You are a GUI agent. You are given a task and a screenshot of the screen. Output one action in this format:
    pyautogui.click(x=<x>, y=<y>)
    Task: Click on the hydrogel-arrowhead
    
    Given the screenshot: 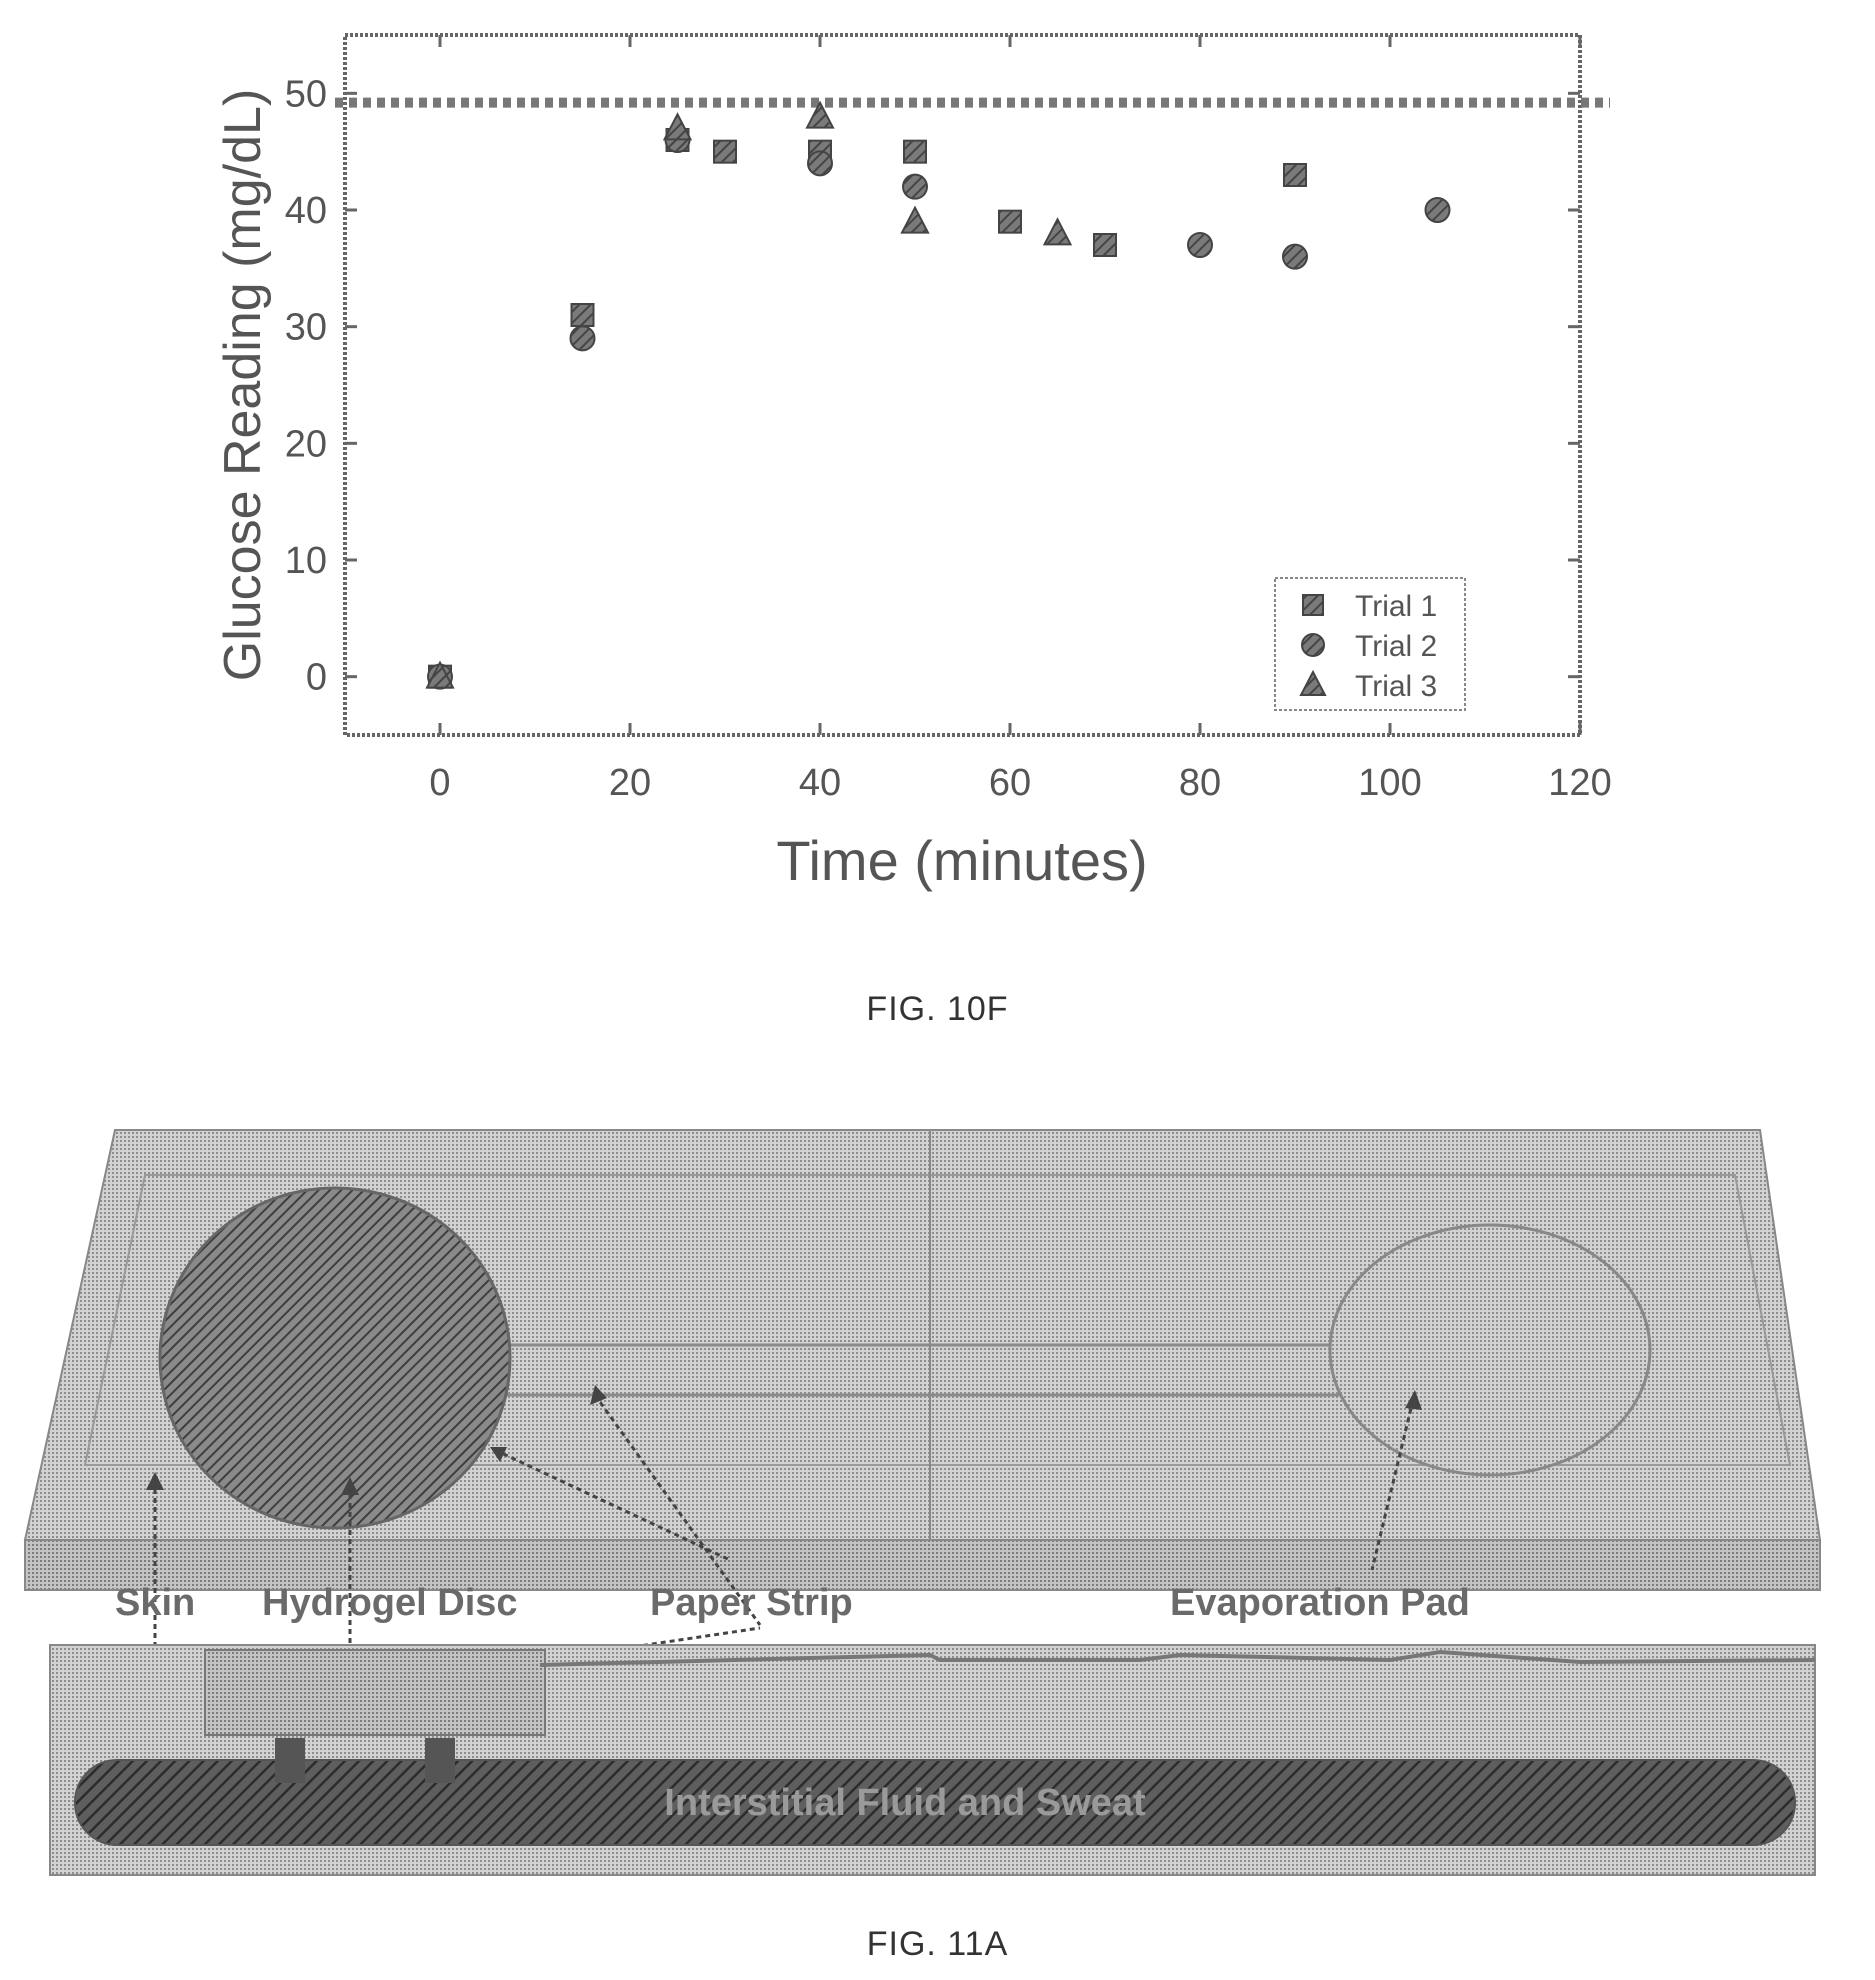 What is the action you would take?
    pyautogui.click(x=350, y=1486)
    